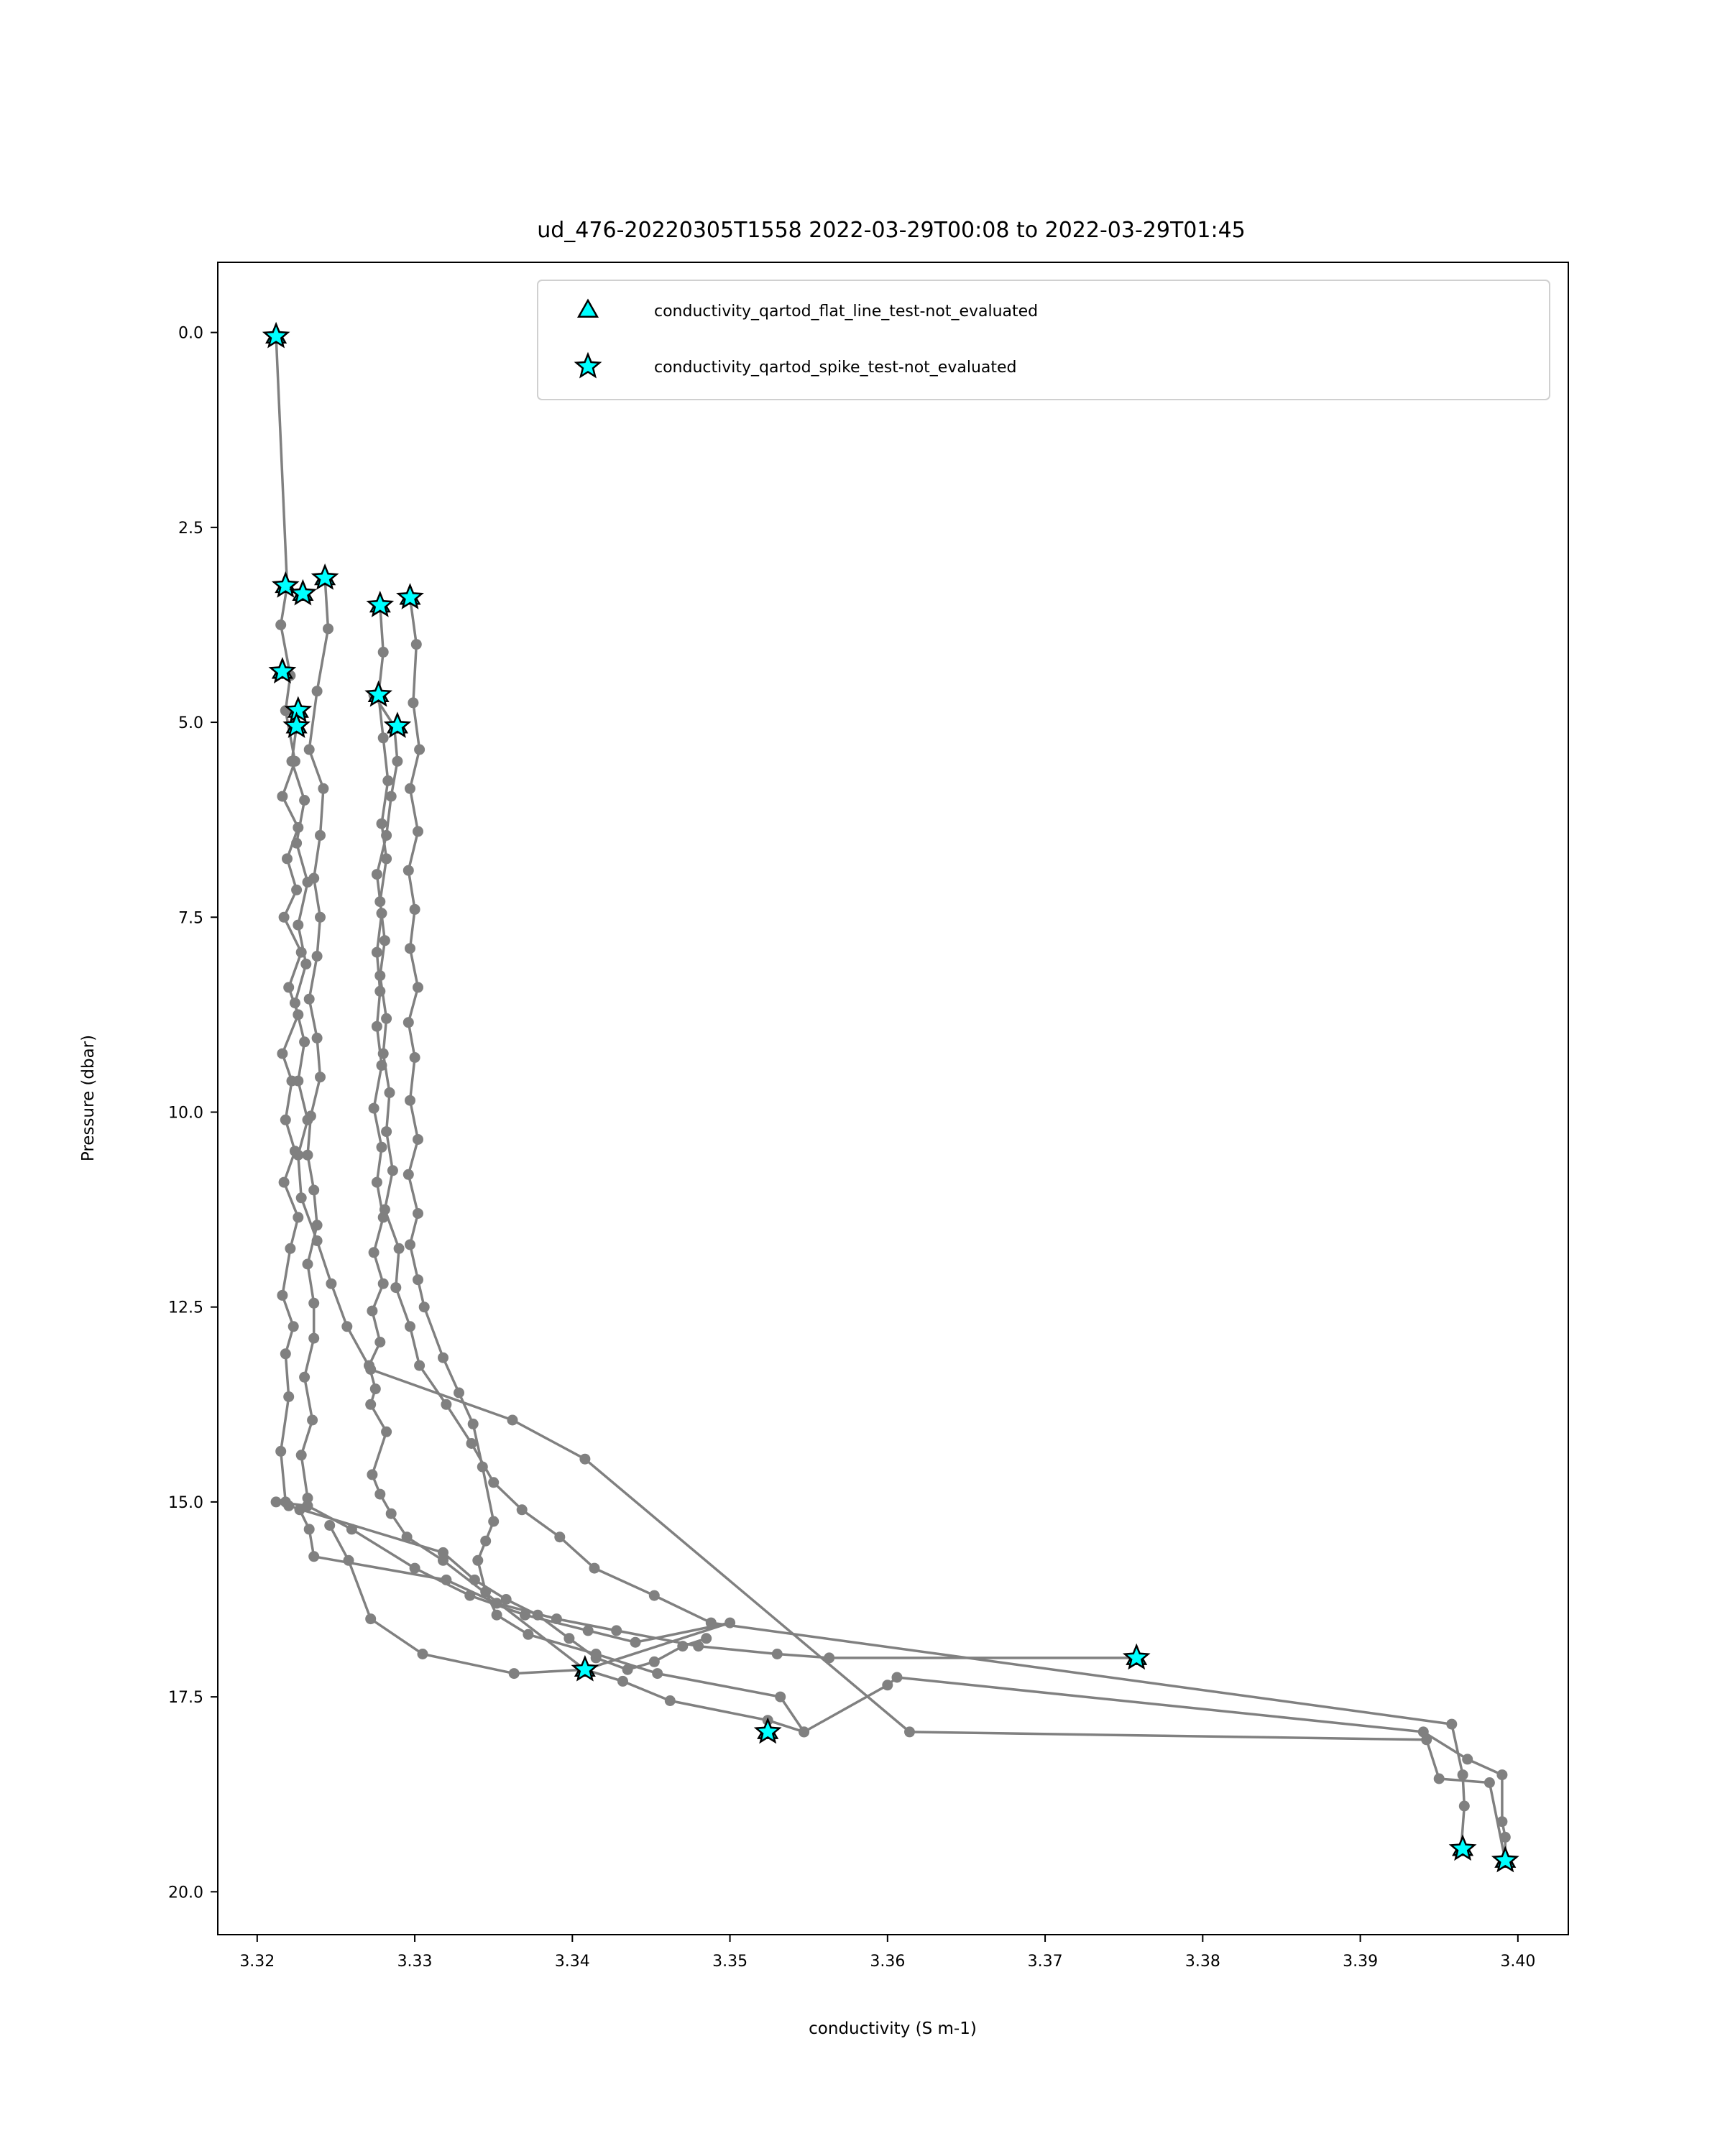 This screenshot has width=1725, height=2156. I want to click on y-tick-label: 2.5, so click(190, 529).